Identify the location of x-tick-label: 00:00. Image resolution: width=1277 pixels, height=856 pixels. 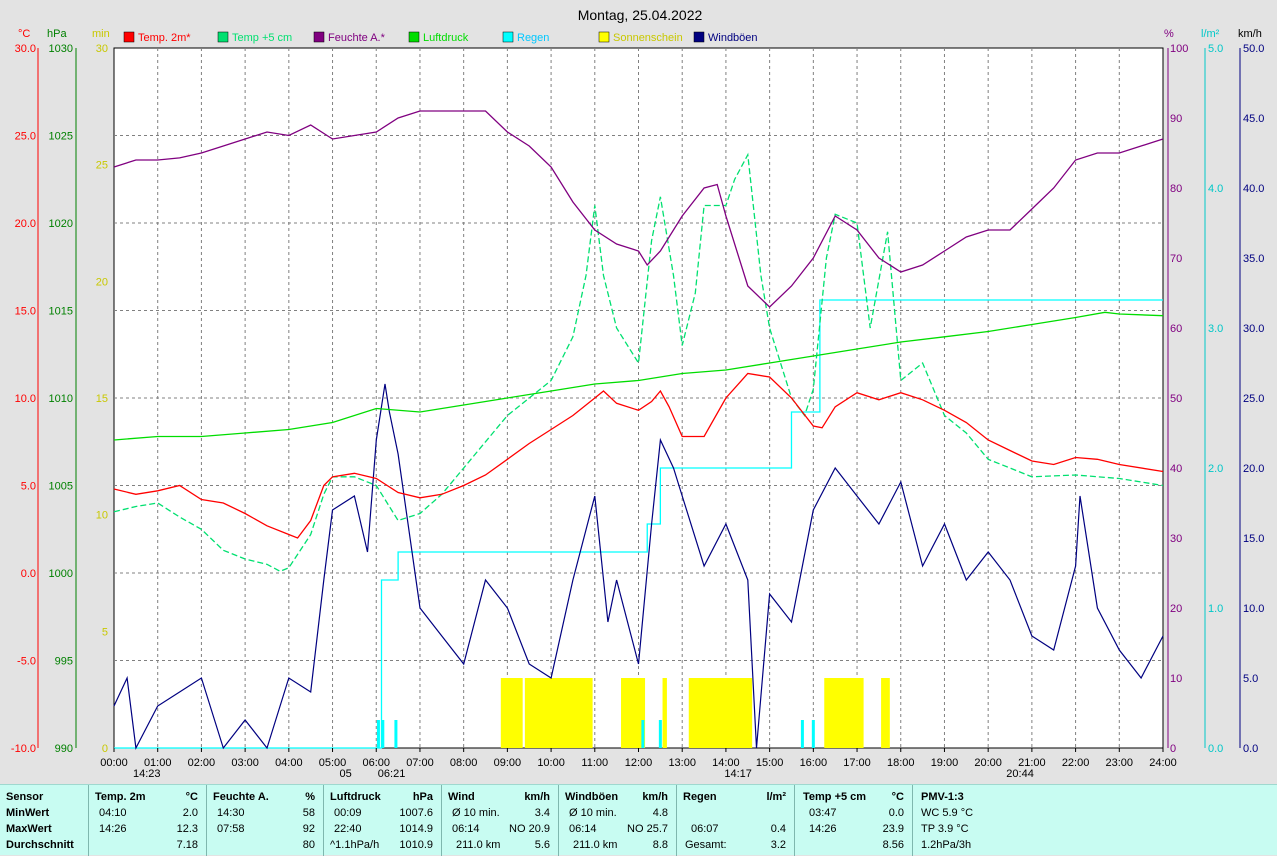
(114, 763).